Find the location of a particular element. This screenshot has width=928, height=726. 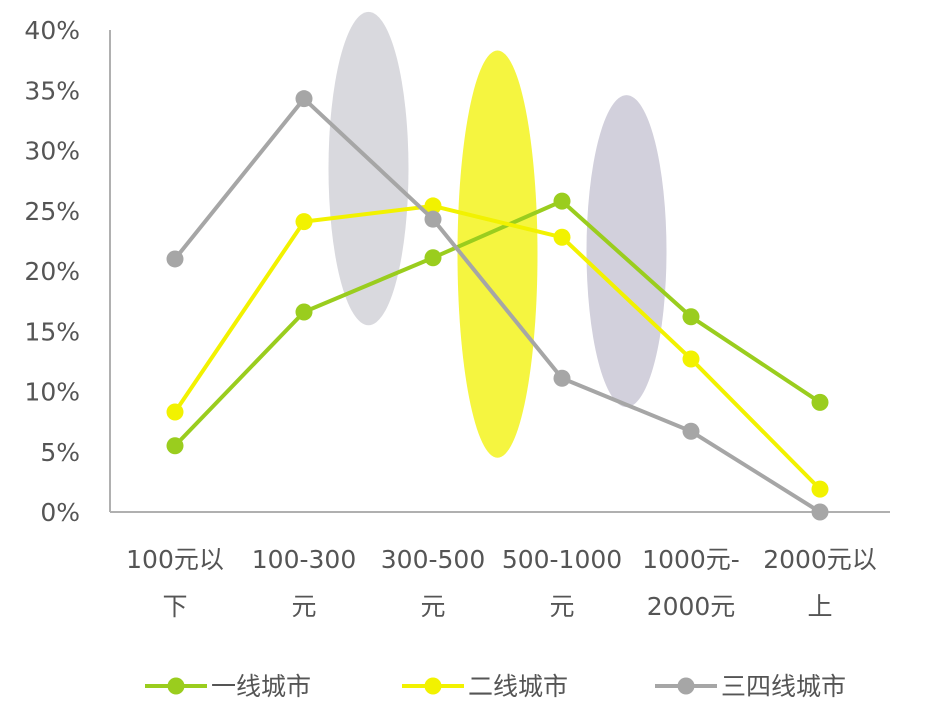

x-tick-label-line: 500-1000 is located at coordinates (562, 559).